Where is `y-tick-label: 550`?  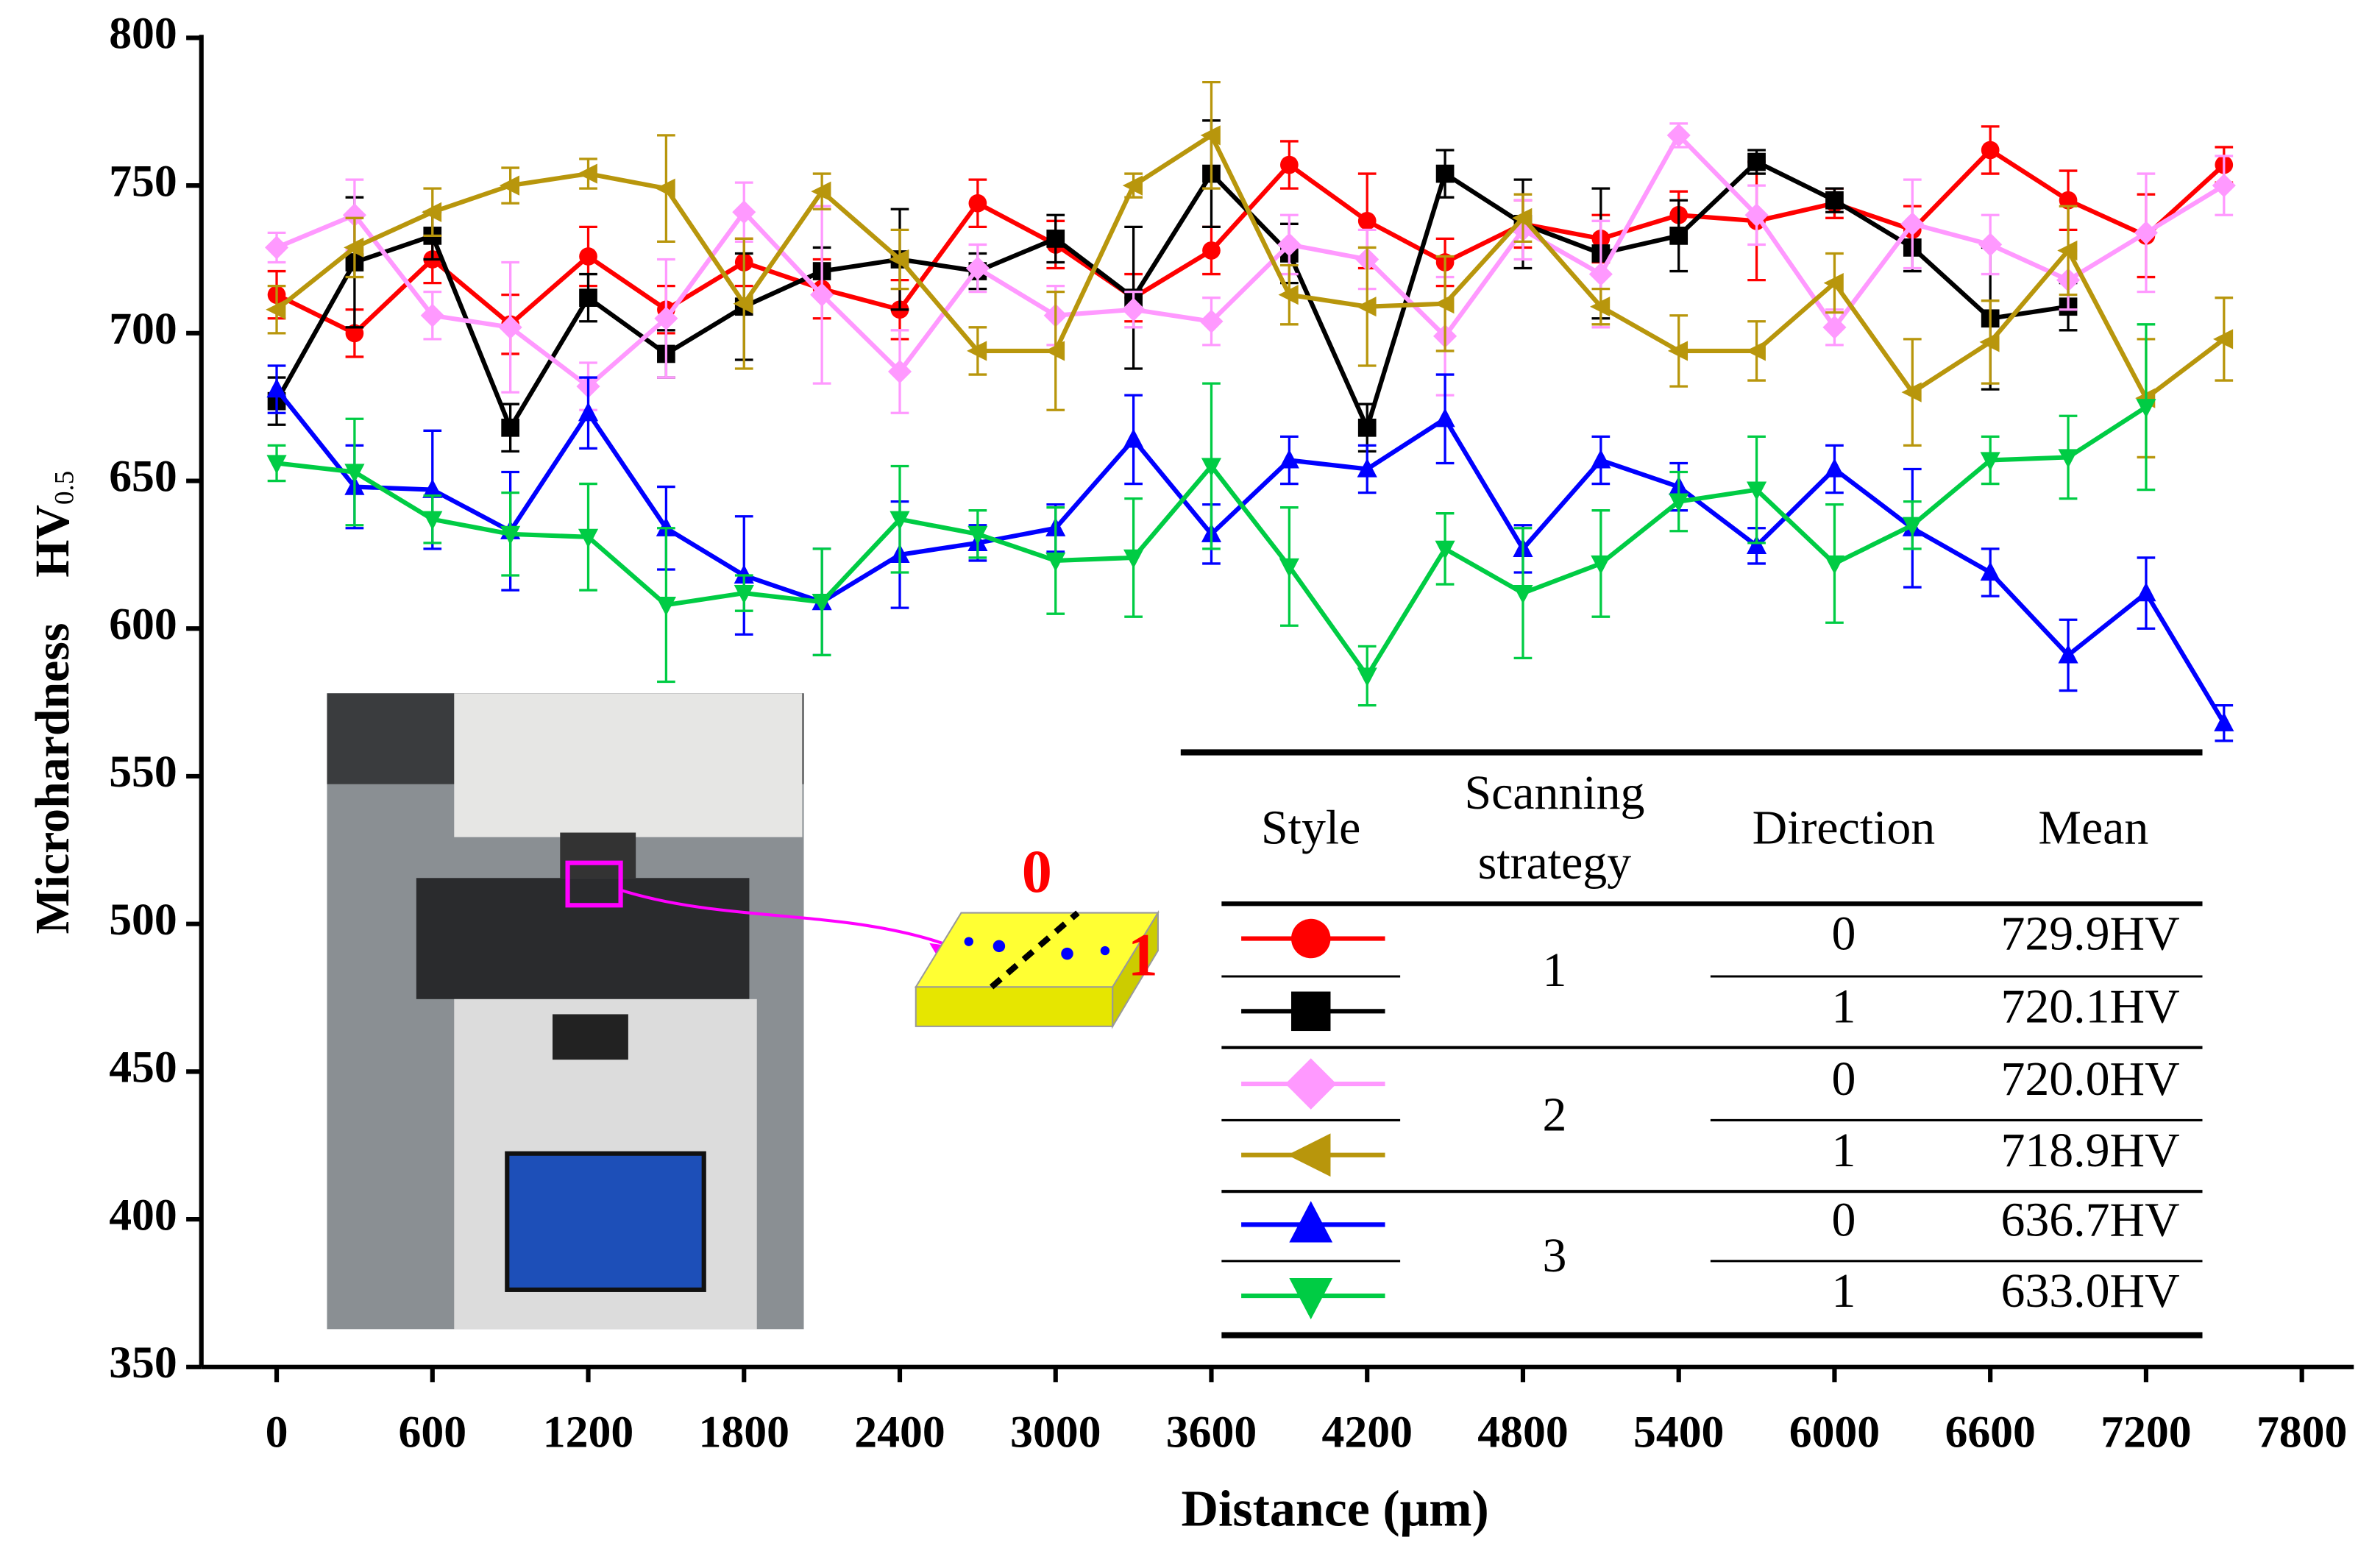 y-tick-label: 550 is located at coordinates (143, 772).